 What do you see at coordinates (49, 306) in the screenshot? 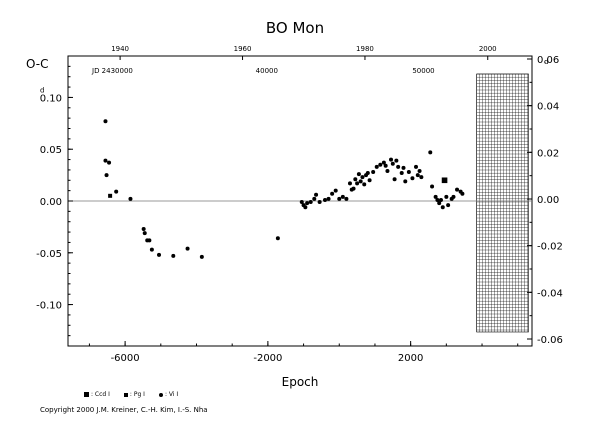
I see `y-tick-label: -0.10` at bounding box center [49, 306].